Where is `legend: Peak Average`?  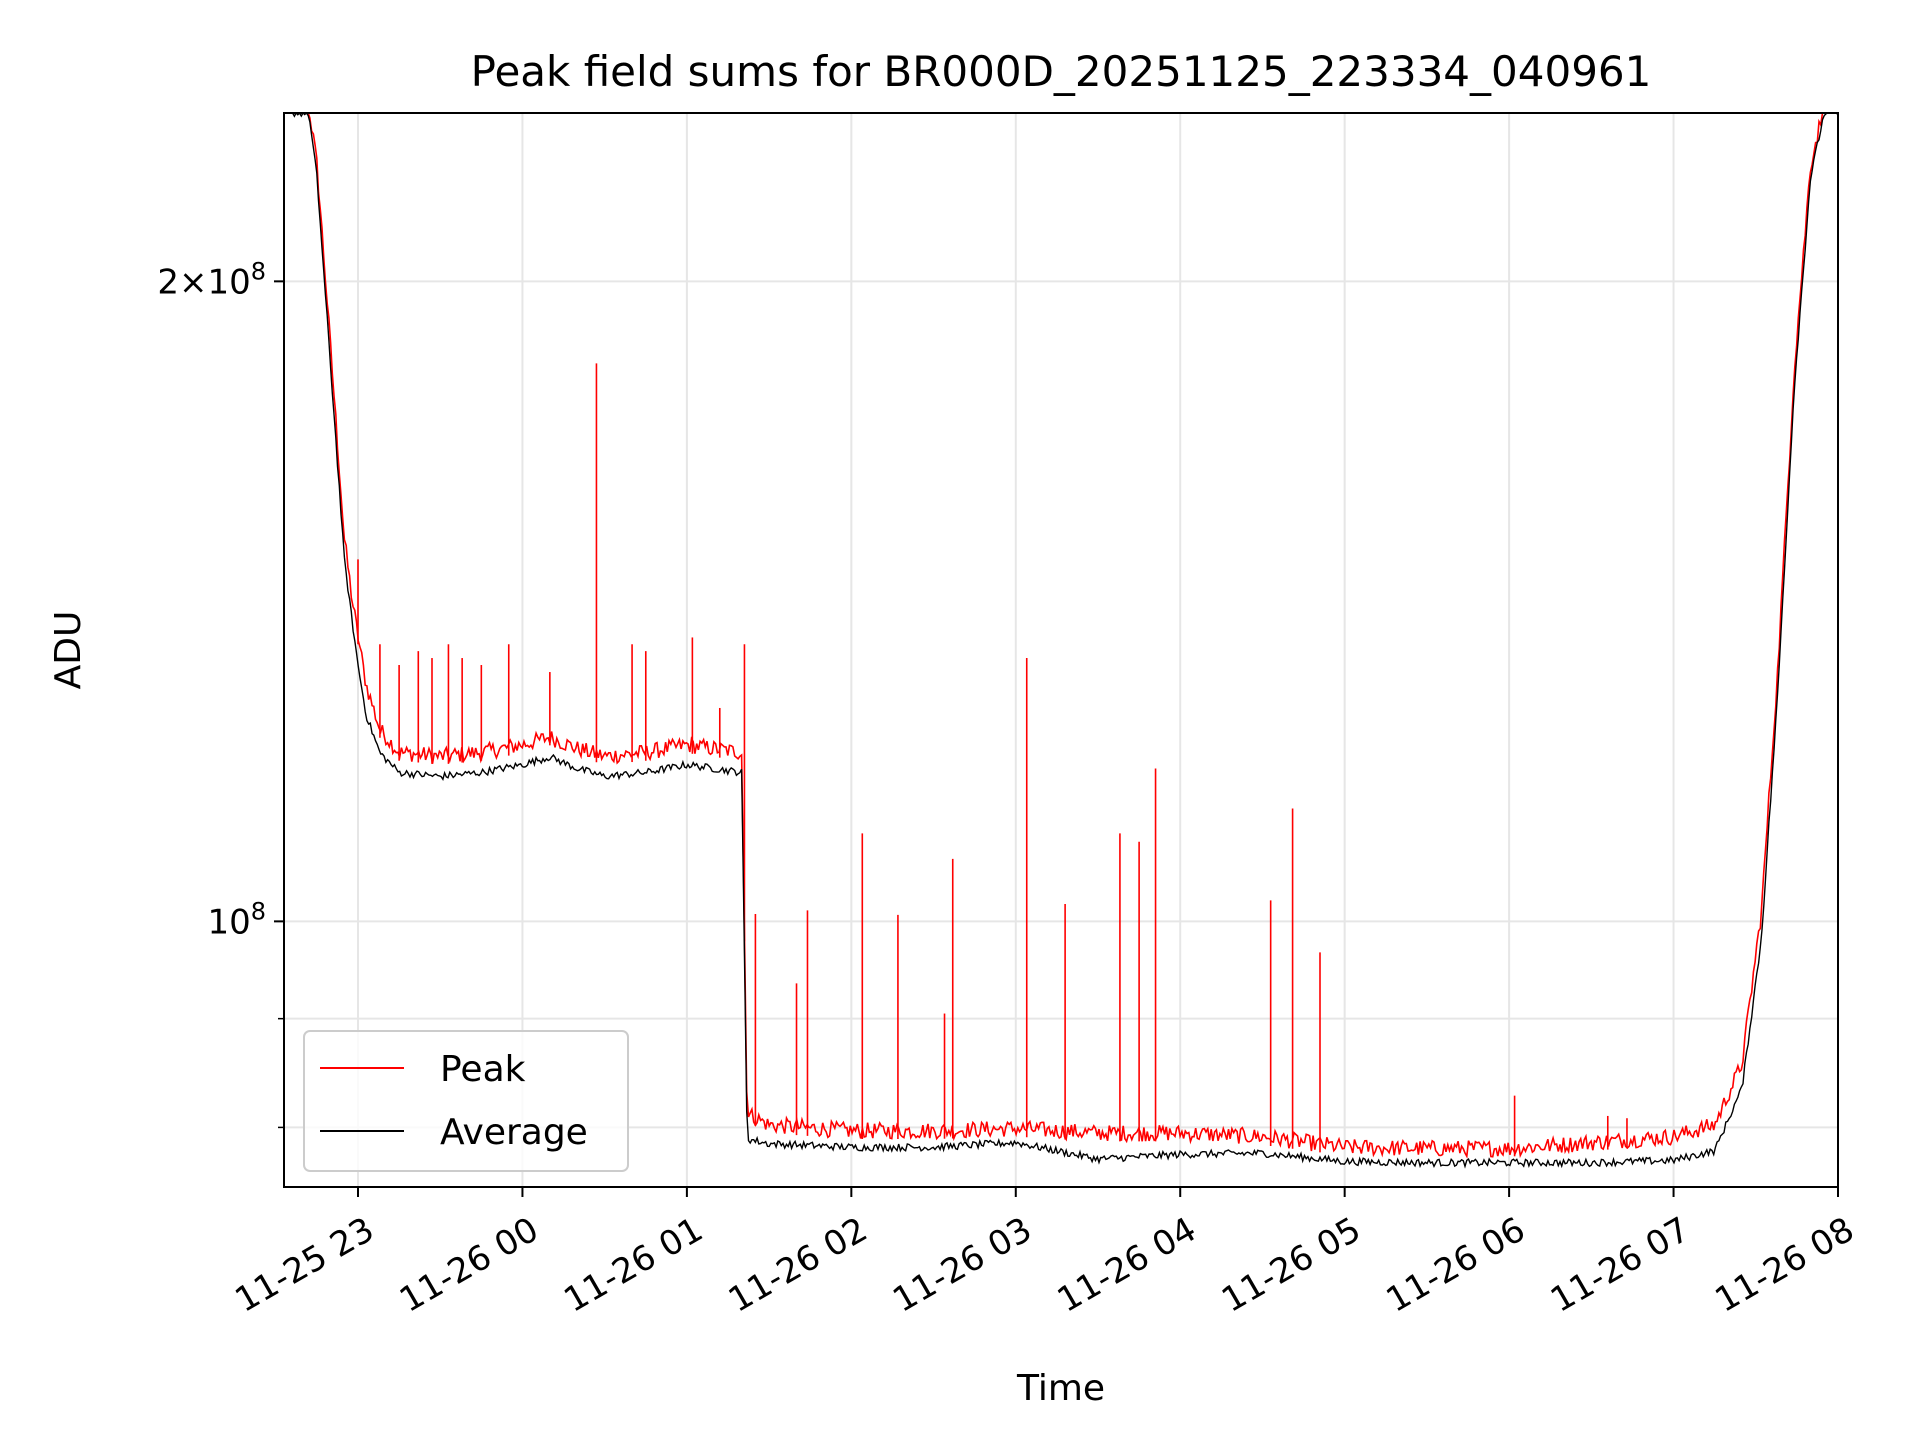
legend: Peak Average is located at coordinates (466, 1101).